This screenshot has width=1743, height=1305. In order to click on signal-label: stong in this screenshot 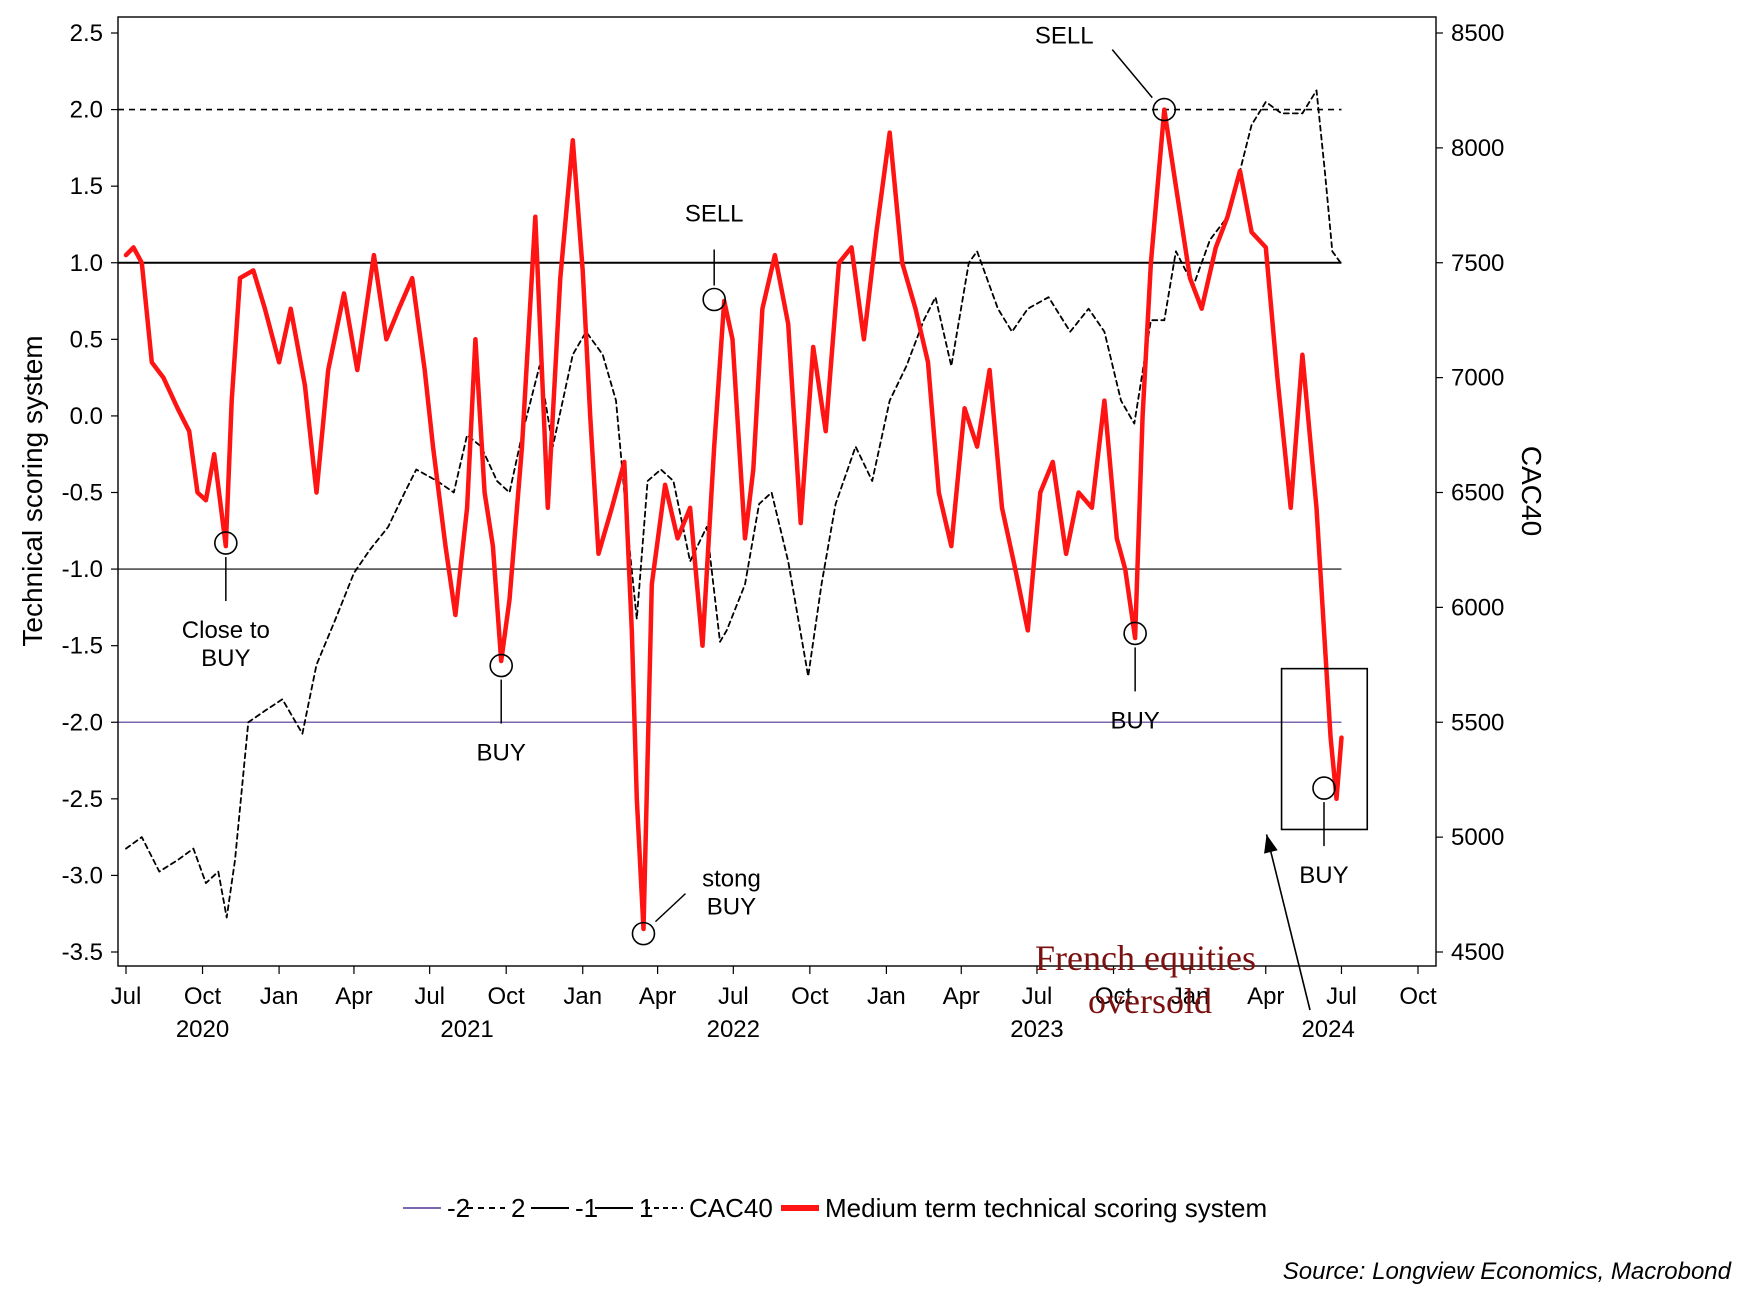, I will do `click(731, 879)`.